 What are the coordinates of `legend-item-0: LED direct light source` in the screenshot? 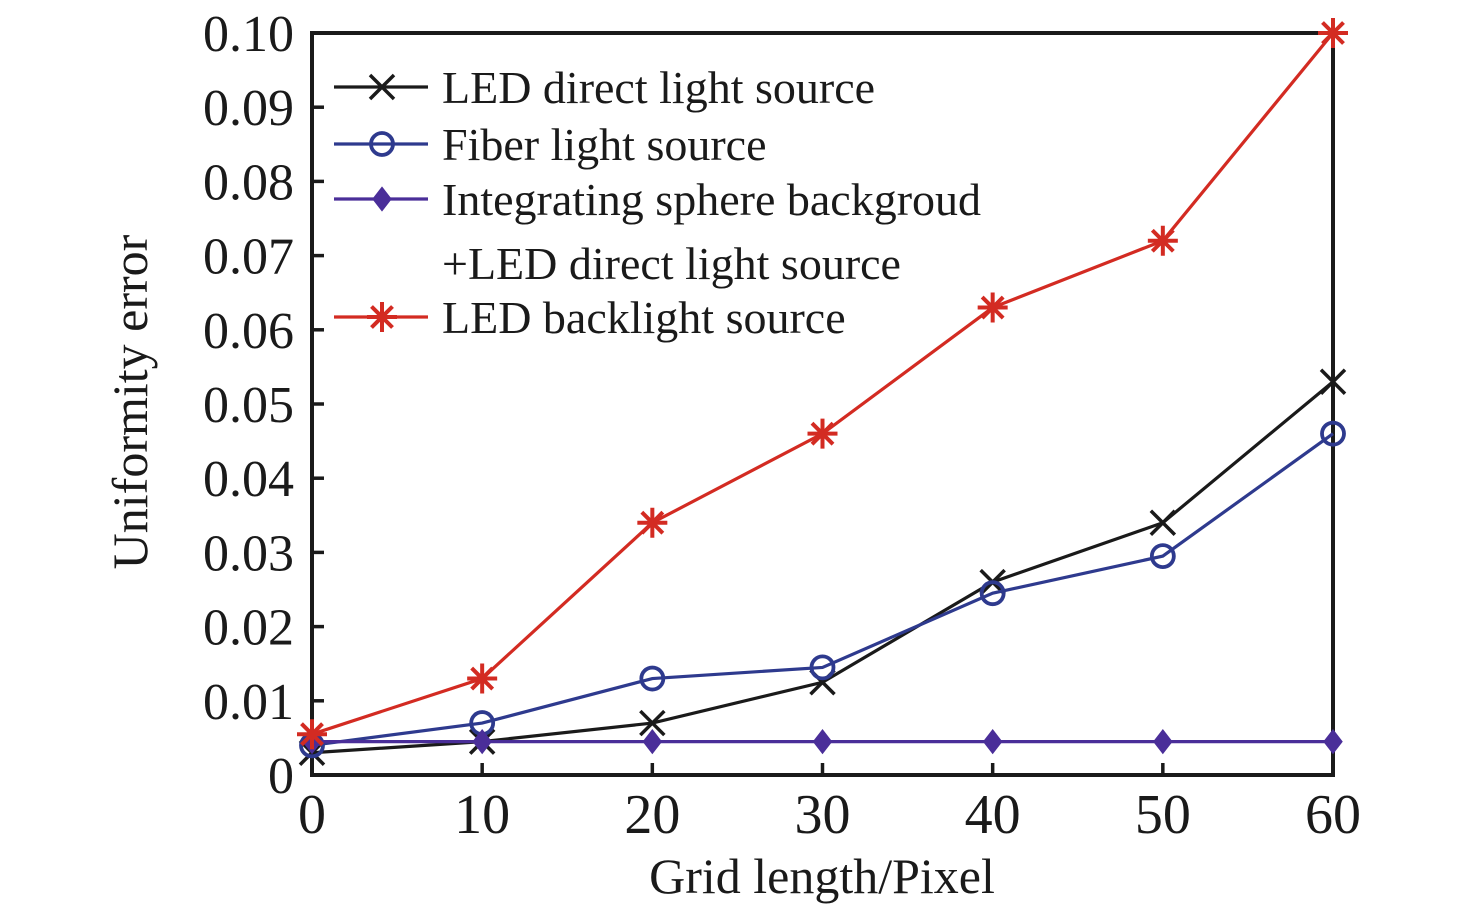 It's located at (604, 87).